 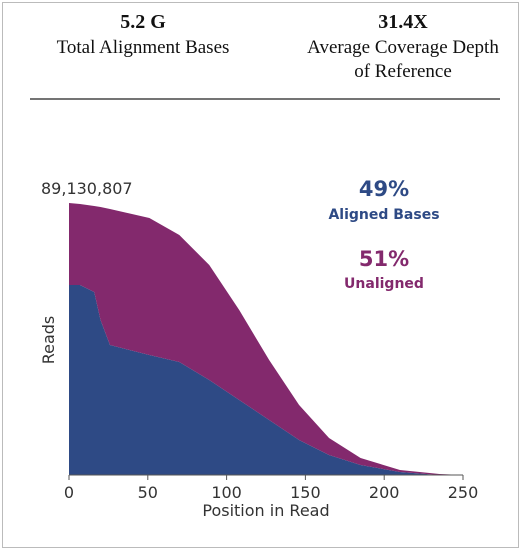 I want to click on annotation-value: 51%, so click(x=384, y=259).